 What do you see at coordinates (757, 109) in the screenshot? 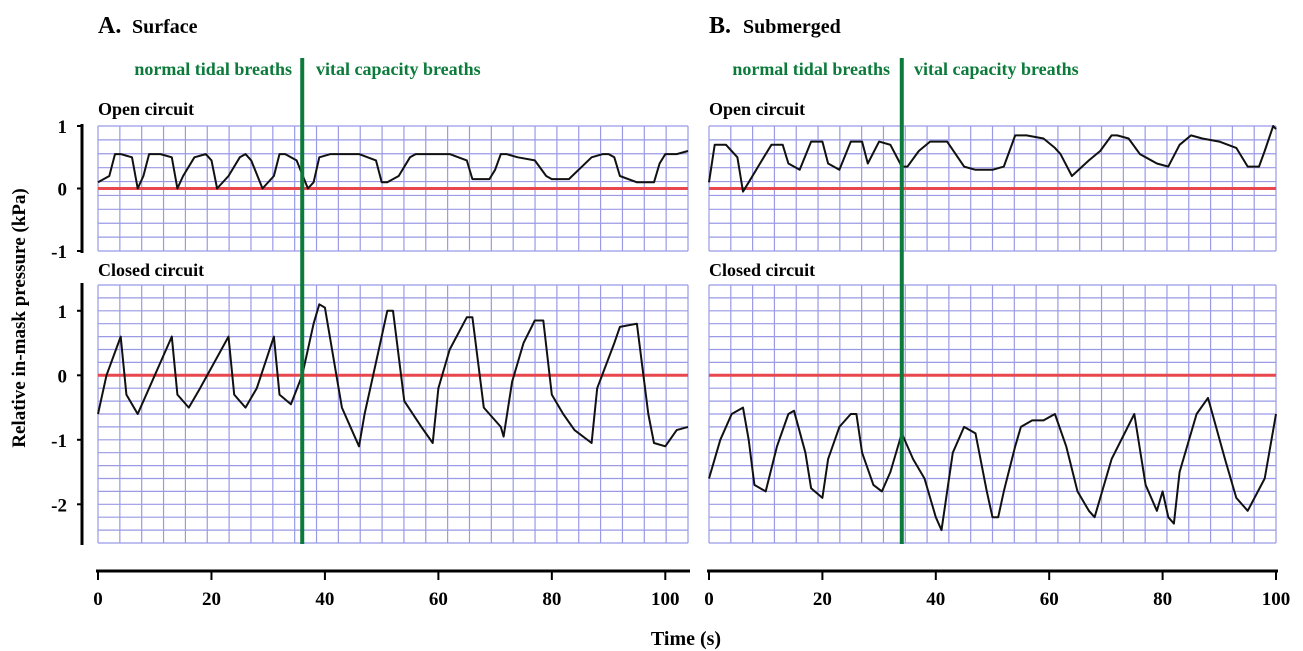
I see `panel-b-open-circuit-label: Open circuit` at bounding box center [757, 109].